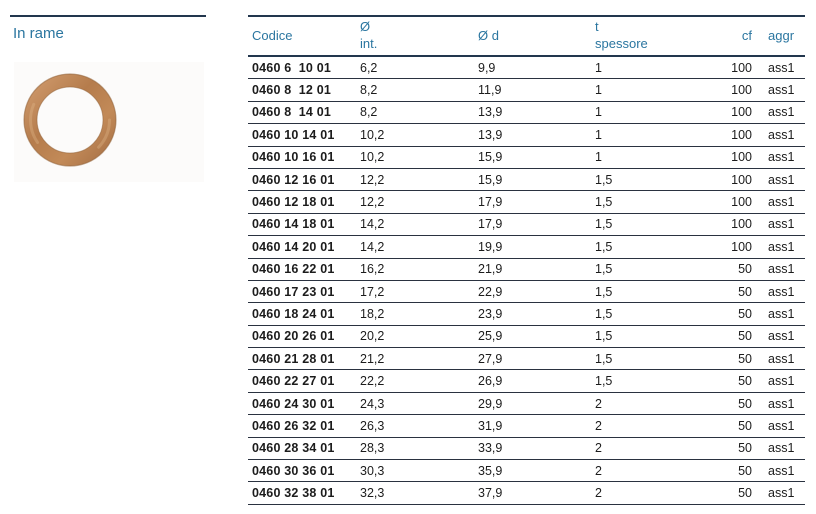  Describe the element at coordinates (38, 33) in the screenshot. I see `section-title: In rame` at that location.